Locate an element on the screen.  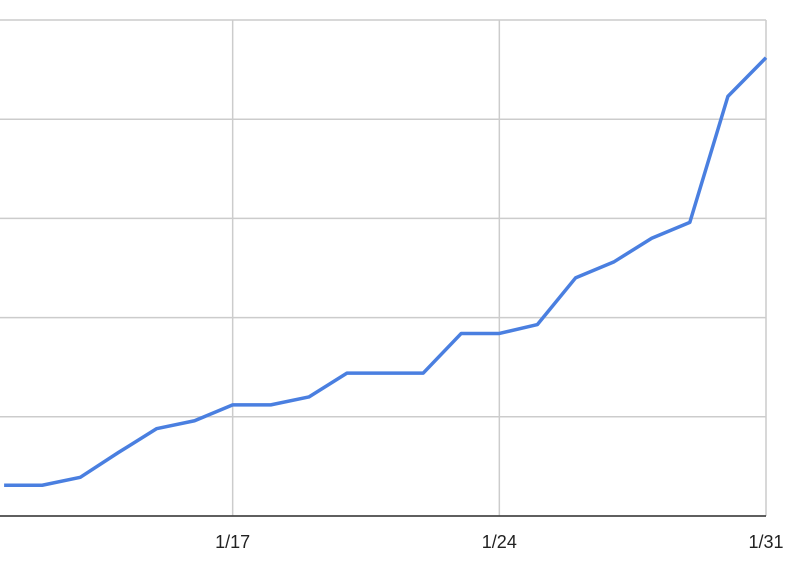
x-tick-label: 1/31 is located at coordinates (765, 542).